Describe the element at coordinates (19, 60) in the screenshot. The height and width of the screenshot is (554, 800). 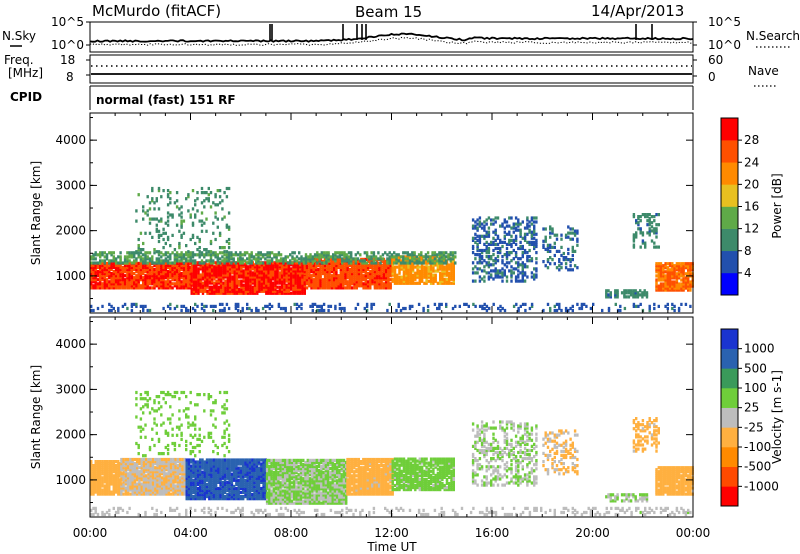
I see `freq-label-line1: Freq.` at that location.